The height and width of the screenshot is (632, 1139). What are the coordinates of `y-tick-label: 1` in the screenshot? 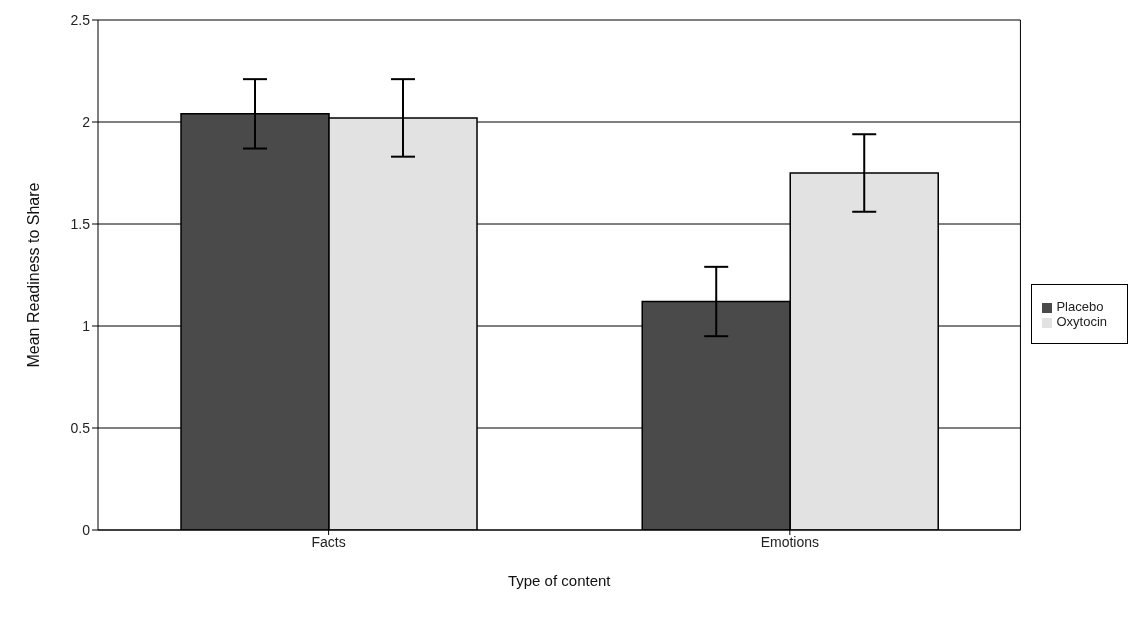 It's located at (86, 325).